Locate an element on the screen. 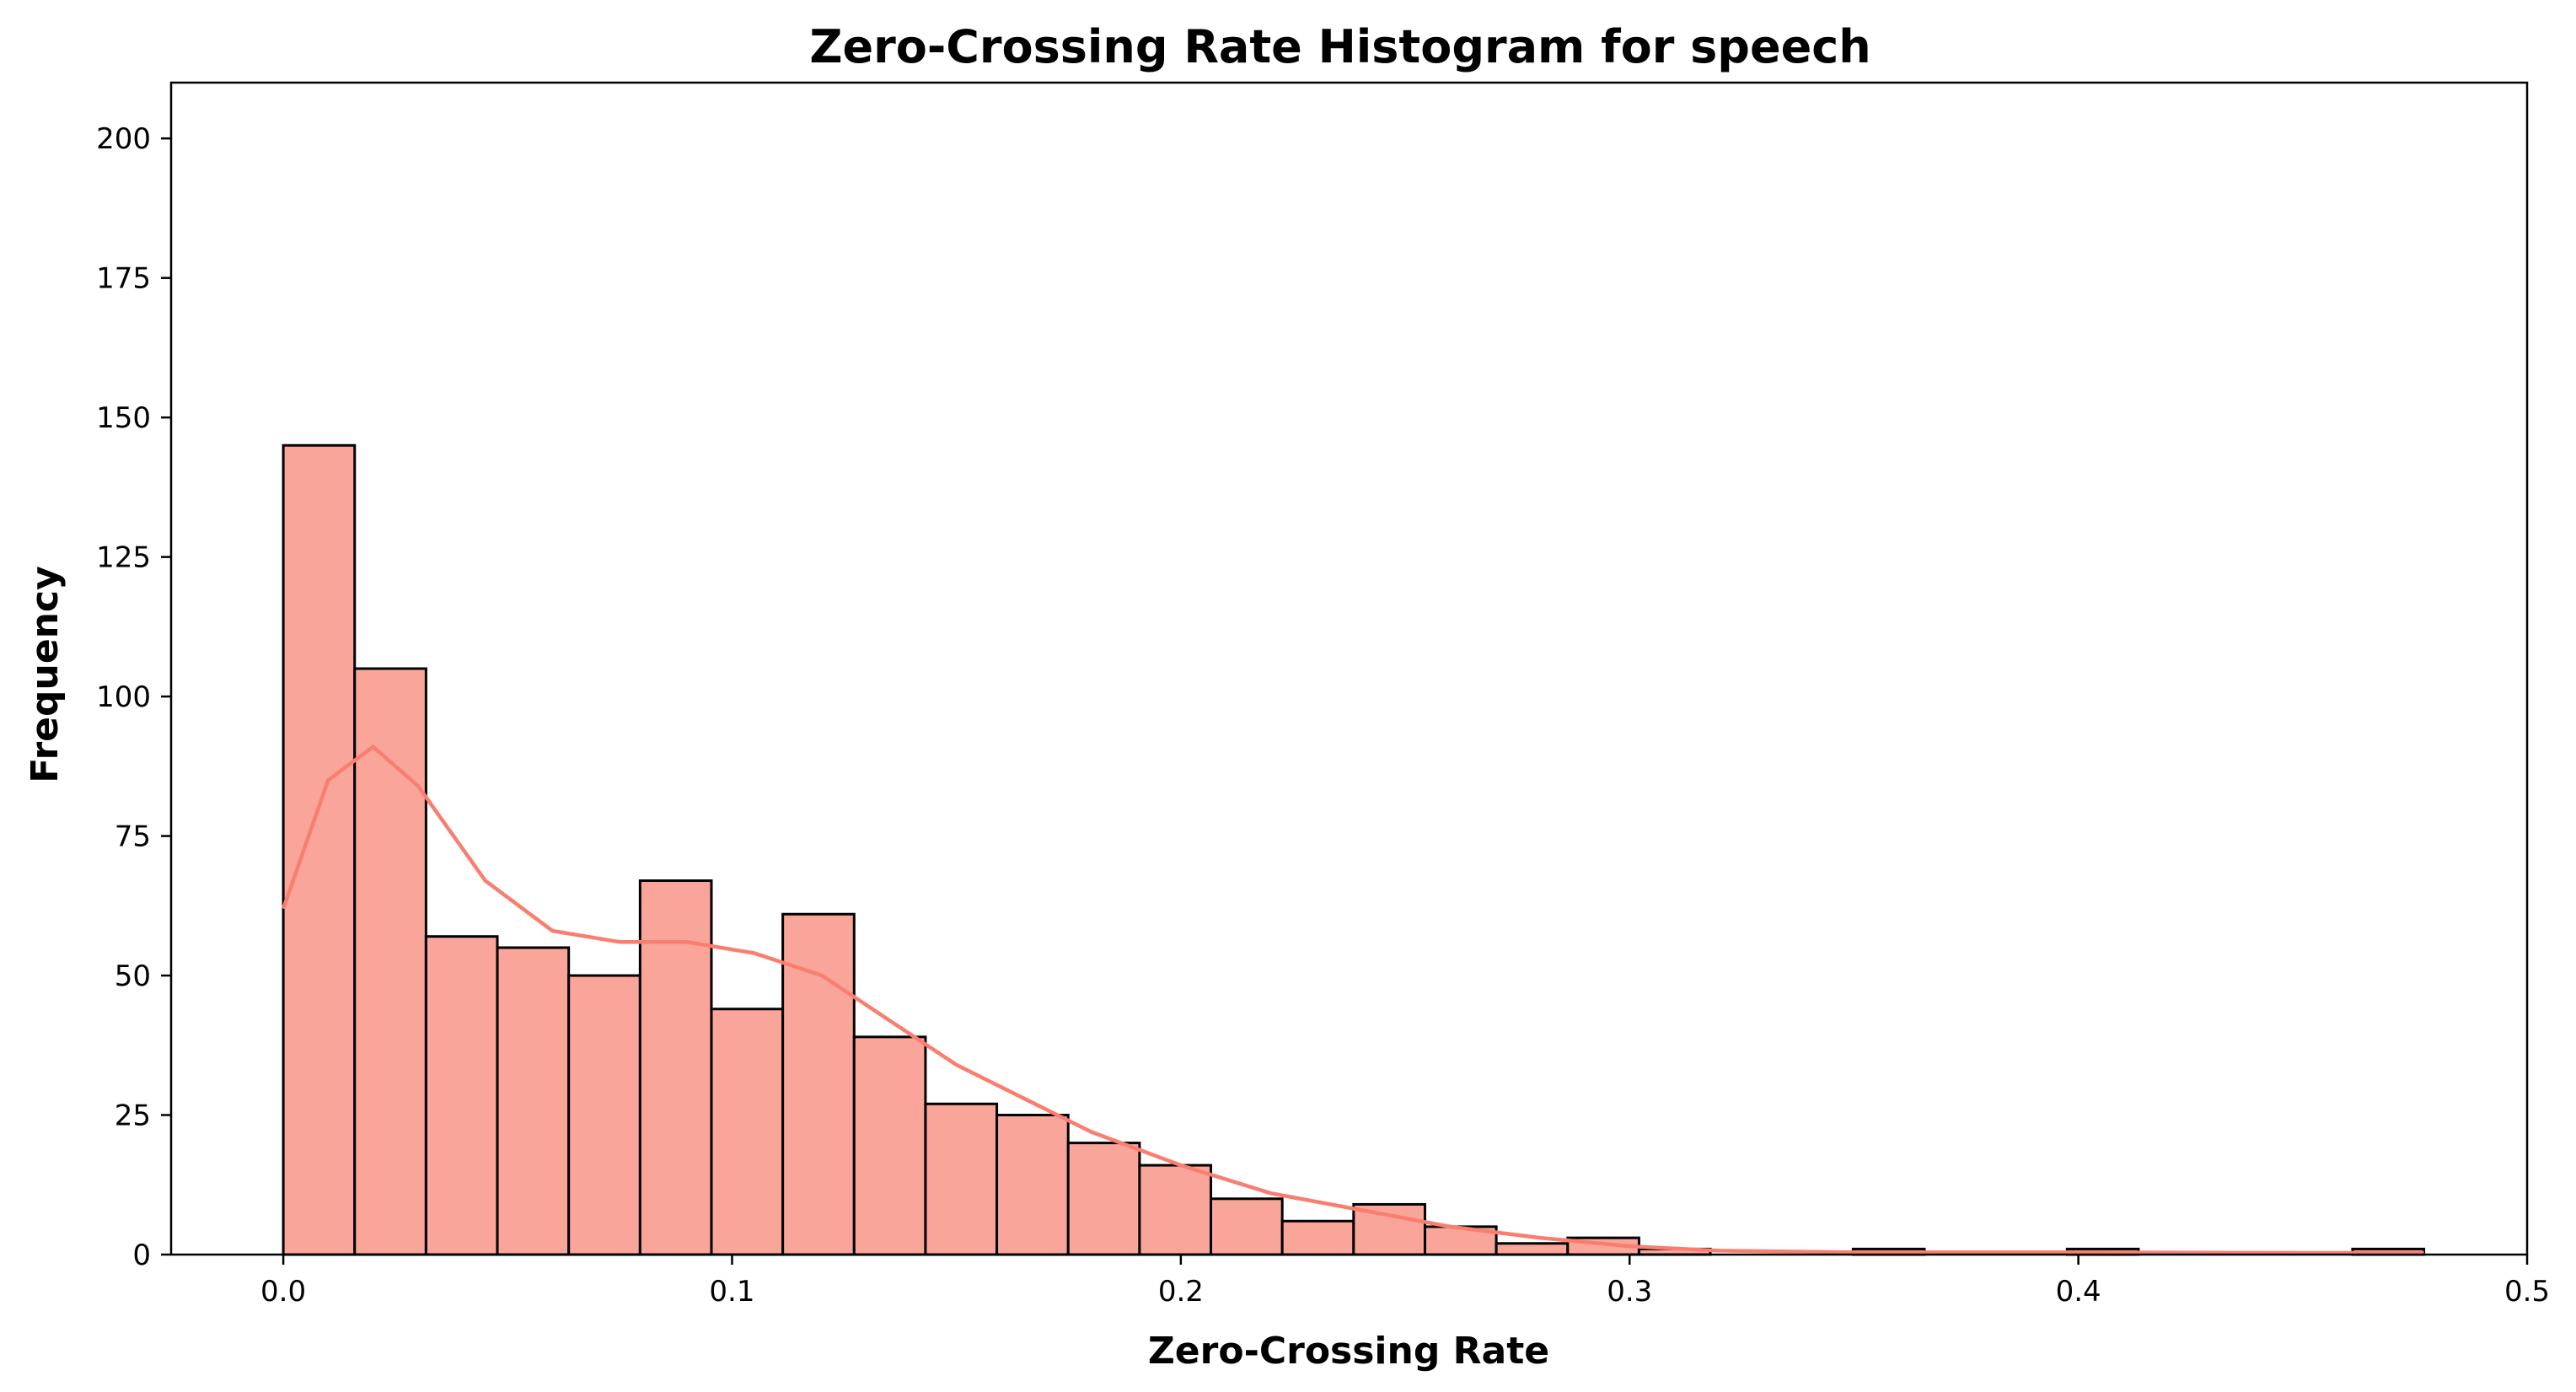 The height and width of the screenshot is (1392, 2576). y-tick-label: 25 is located at coordinates (133, 1116).